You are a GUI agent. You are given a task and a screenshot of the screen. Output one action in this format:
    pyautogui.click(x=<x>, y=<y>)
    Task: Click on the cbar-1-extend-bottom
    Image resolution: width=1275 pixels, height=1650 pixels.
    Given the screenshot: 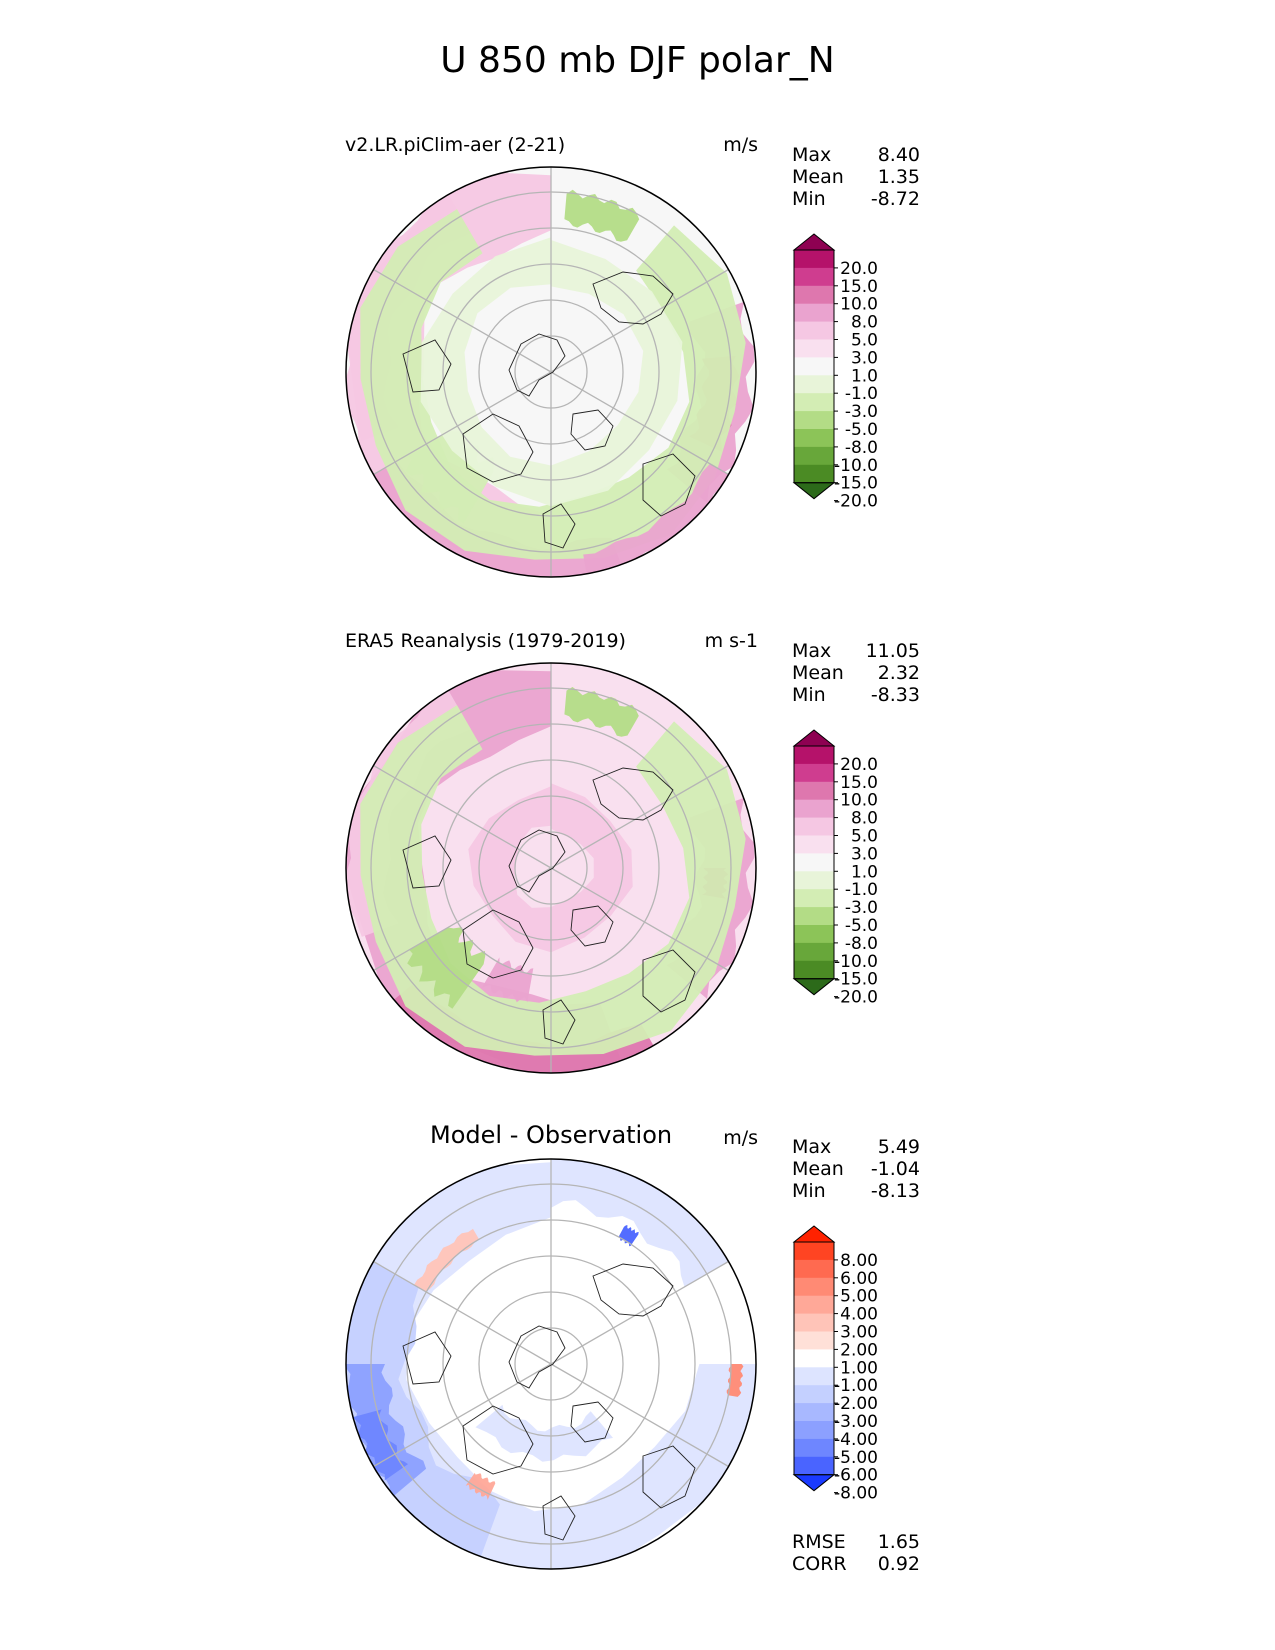 What is the action you would take?
    pyautogui.click(x=814, y=987)
    